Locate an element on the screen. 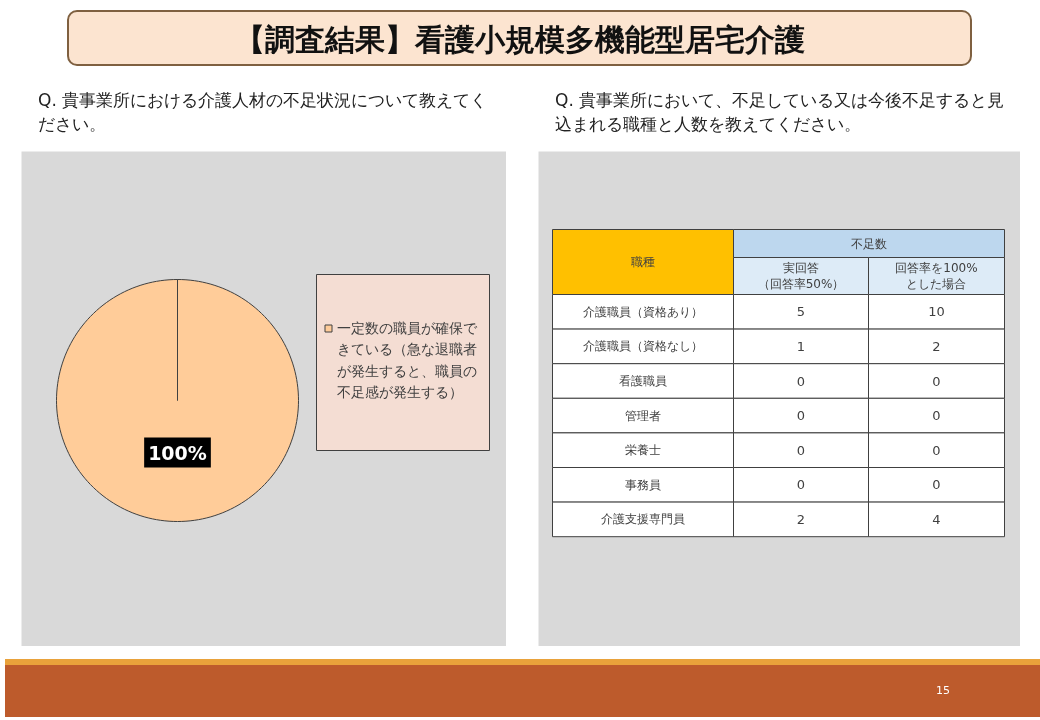 The image size is (1040, 720). category-label: 介護職員（資格あり） is located at coordinates (643, 311).